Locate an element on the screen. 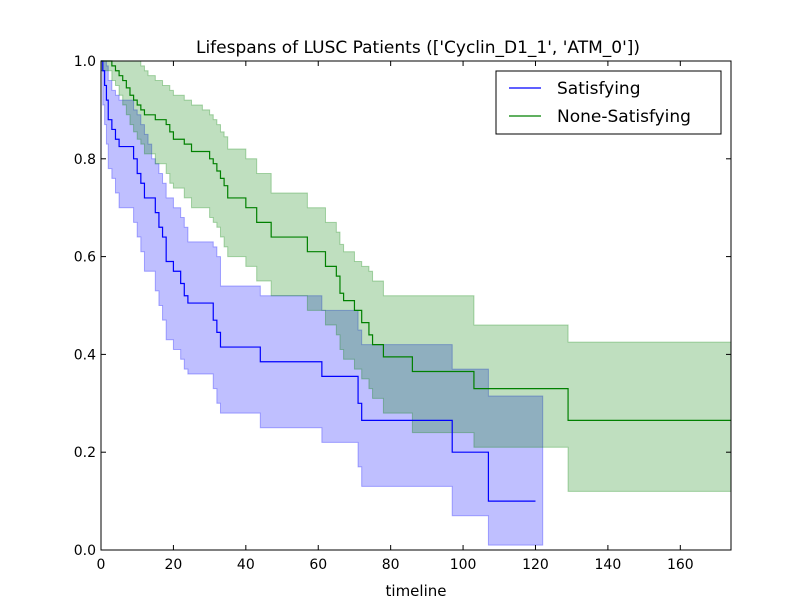 This screenshot has width=812, height=612. legend-label-1: None-Satisfying is located at coordinates (624, 117).